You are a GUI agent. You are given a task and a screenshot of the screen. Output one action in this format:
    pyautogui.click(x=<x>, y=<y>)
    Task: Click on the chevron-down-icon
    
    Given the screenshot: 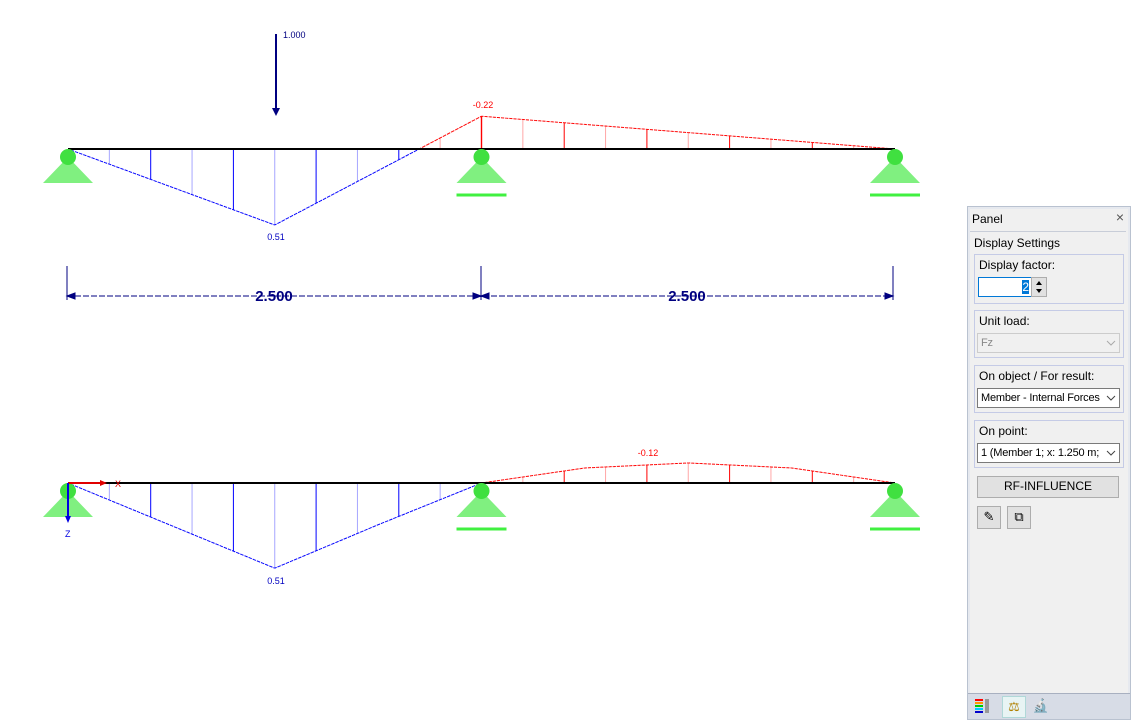 What is the action you would take?
    pyautogui.click(x=1111, y=398)
    